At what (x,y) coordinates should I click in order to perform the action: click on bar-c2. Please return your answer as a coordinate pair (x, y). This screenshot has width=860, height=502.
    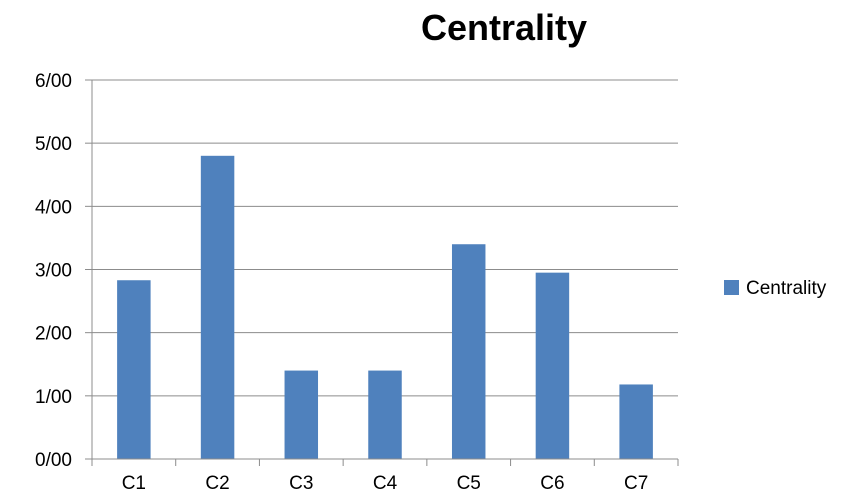
    Looking at the image, I should click on (217, 307).